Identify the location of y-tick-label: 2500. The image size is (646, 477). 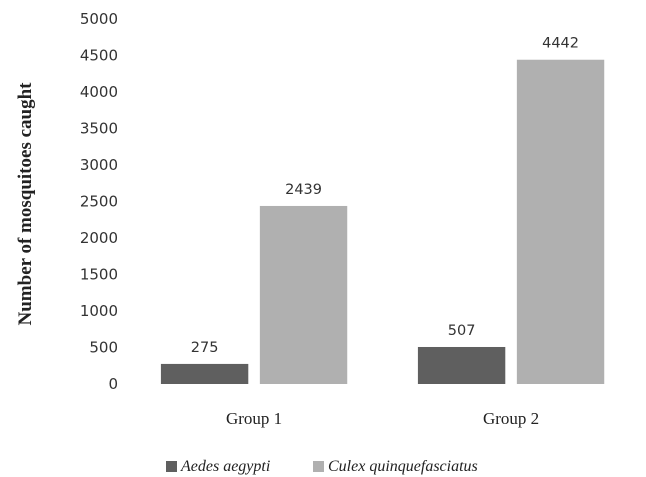
(99, 202).